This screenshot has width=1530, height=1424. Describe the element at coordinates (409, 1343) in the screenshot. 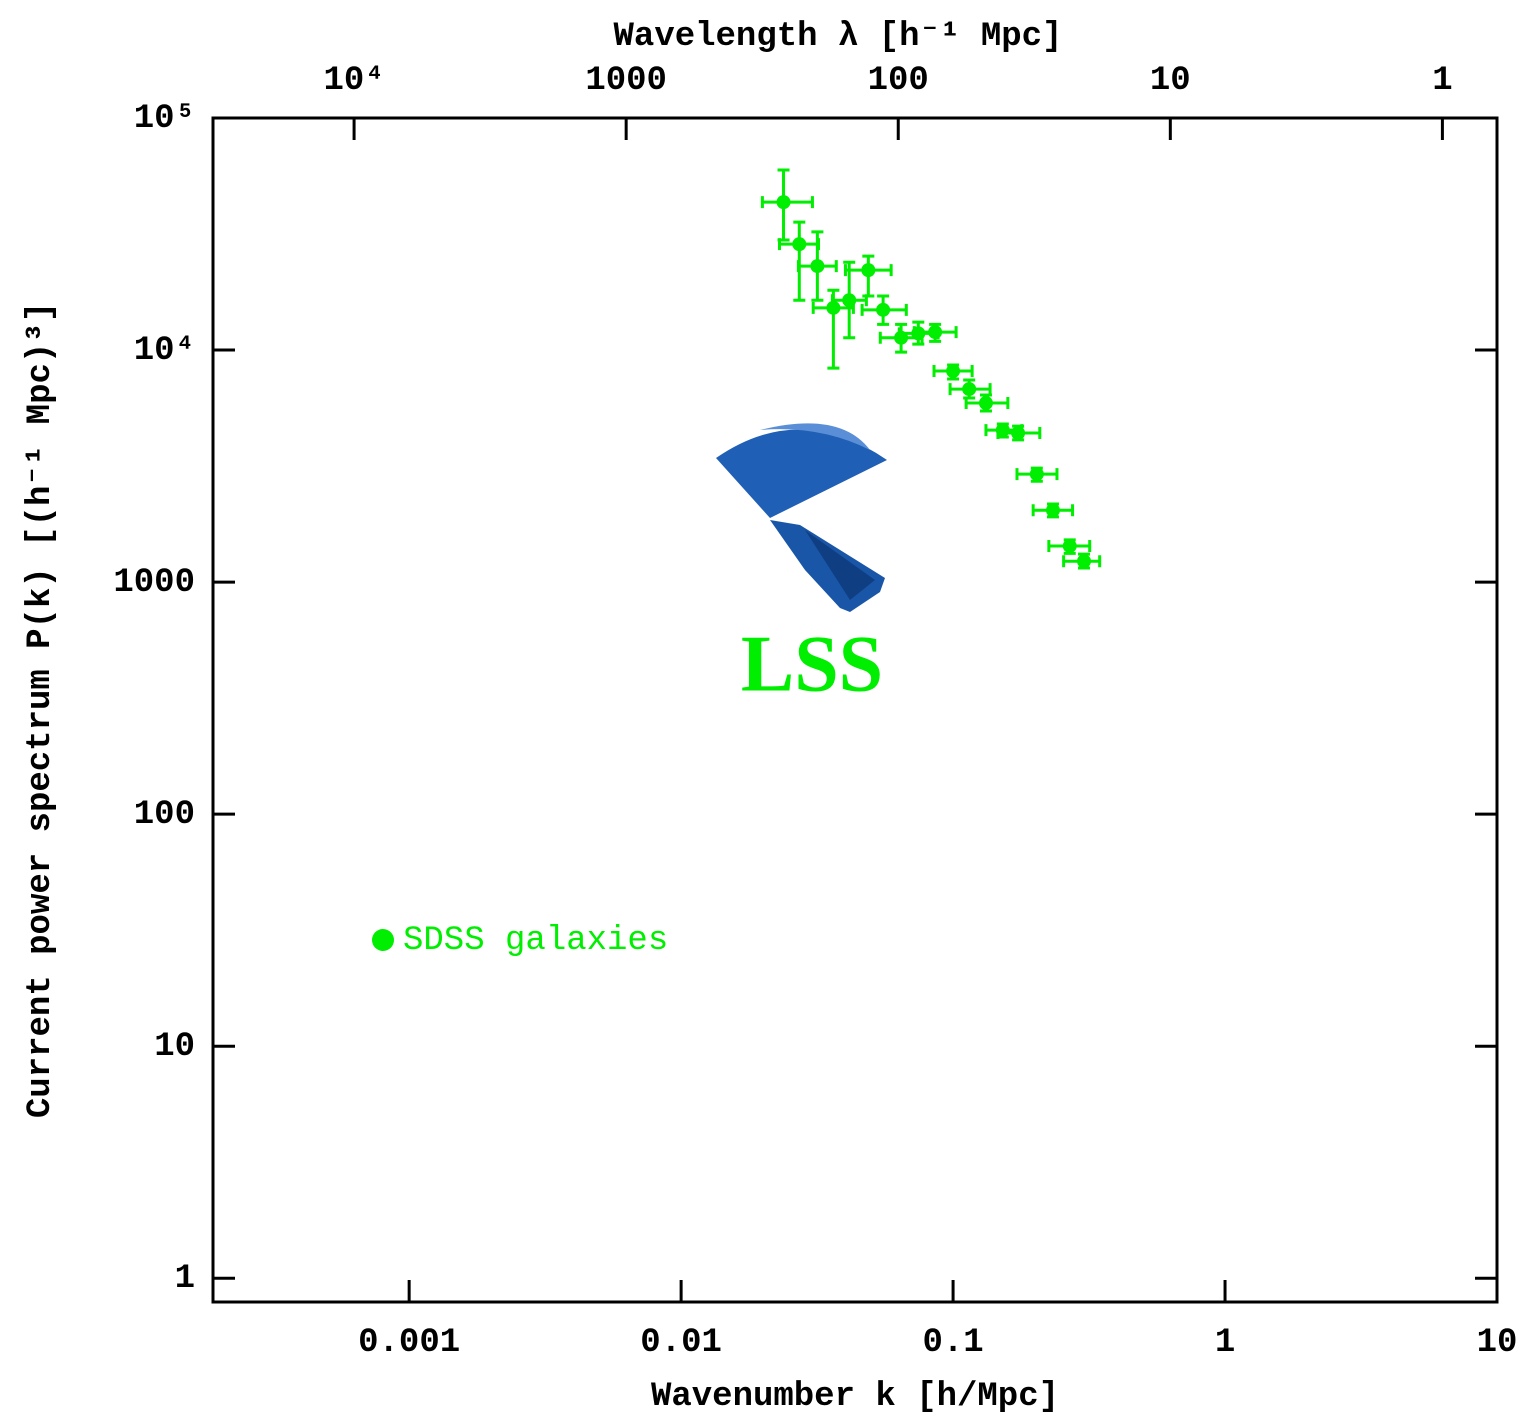

I see `x-tick-label: 0.001` at that location.